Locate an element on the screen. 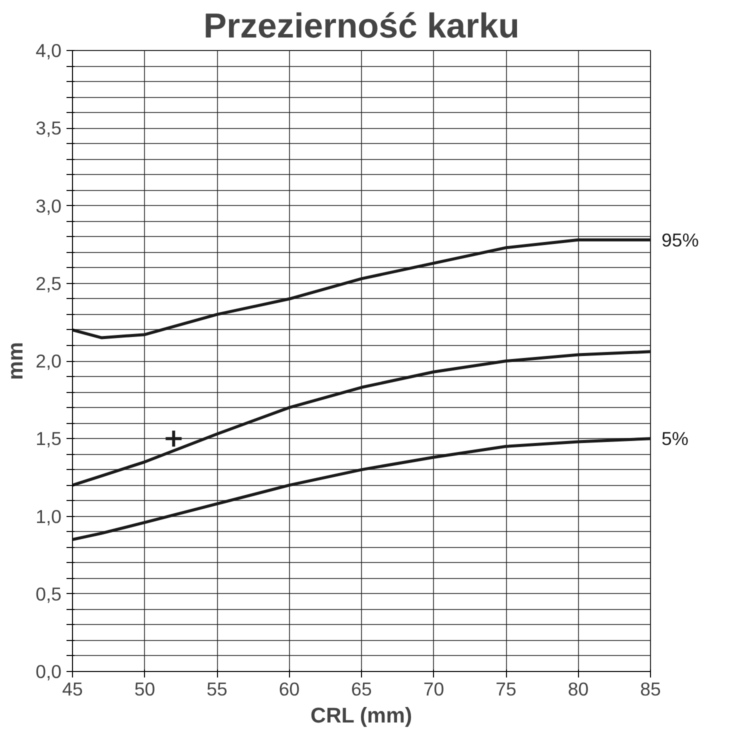 This screenshot has height=746, width=744. x-tick-label: 75 is located at coordinates (506, 689).